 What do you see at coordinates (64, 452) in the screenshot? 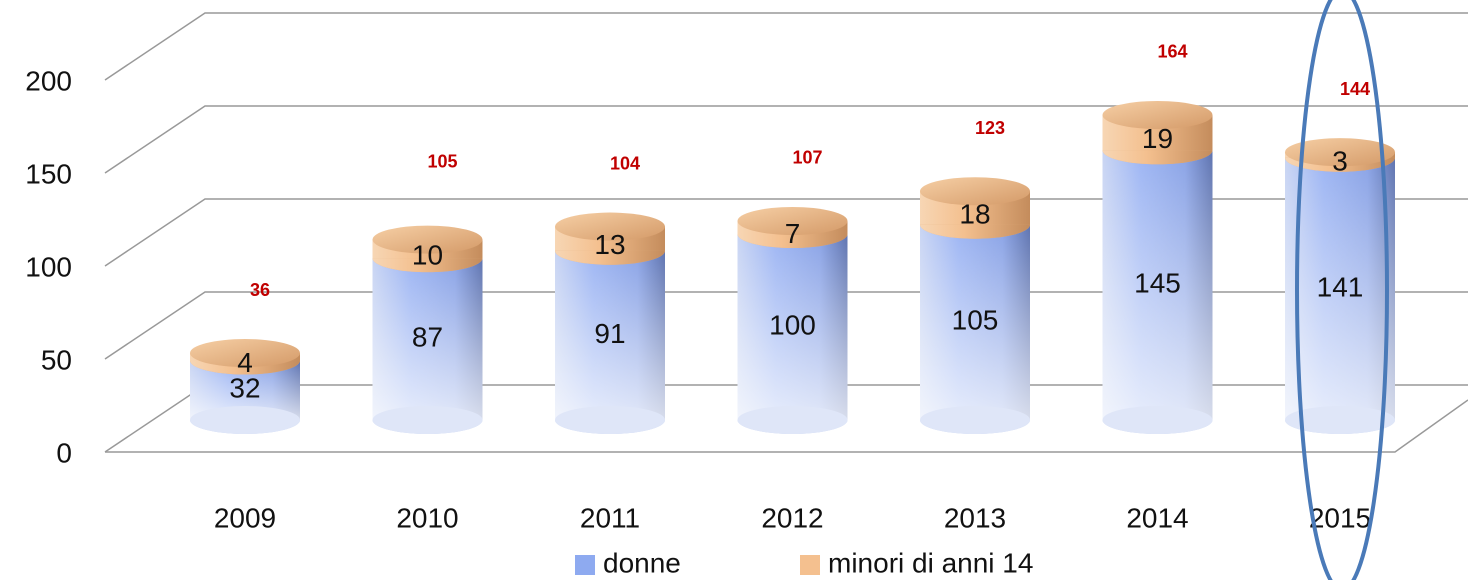
I see `y-tick-label: 0` at bounding box center [64, 452].